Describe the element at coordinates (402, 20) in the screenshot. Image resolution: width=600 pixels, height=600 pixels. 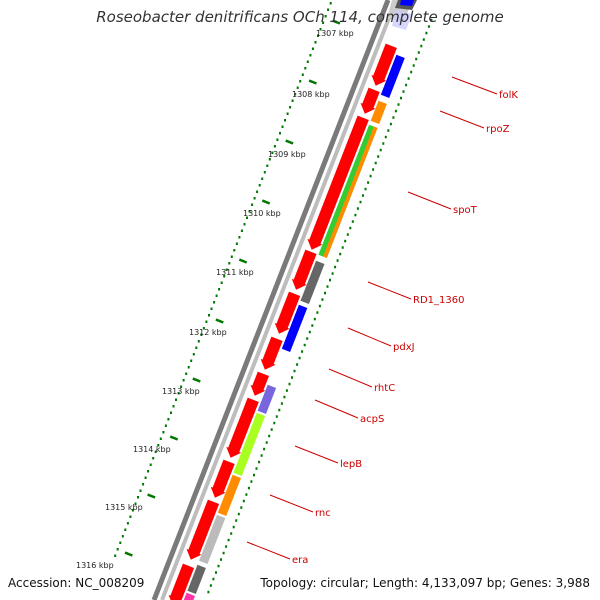
I see `top-pale-blue-block` at that location.